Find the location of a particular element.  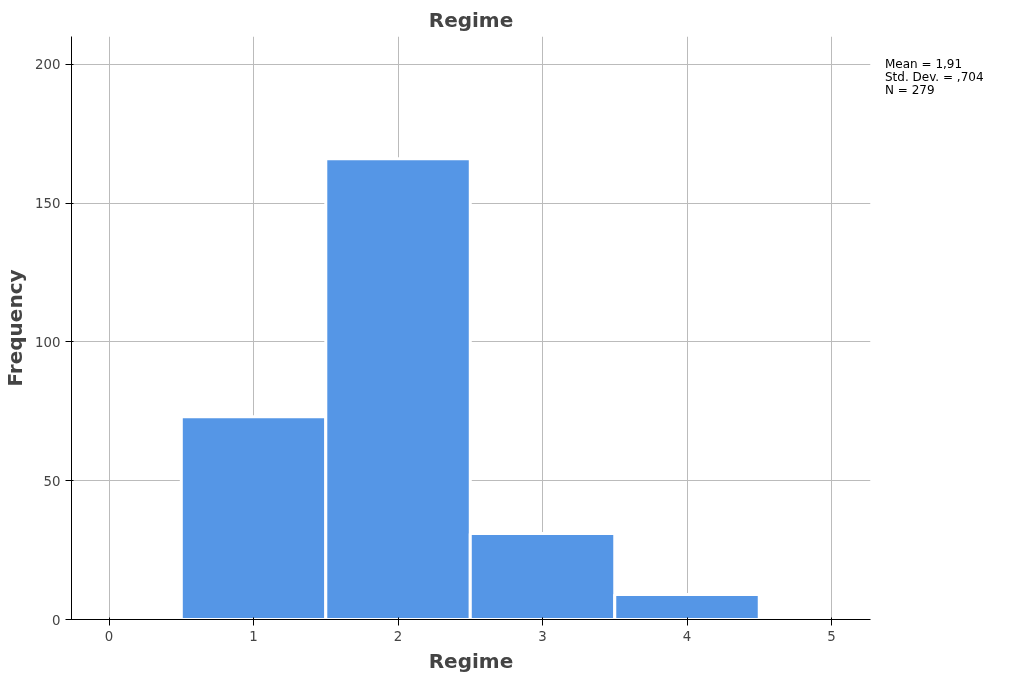

x-tick-label: 3 is located at coordinates (542, 636).